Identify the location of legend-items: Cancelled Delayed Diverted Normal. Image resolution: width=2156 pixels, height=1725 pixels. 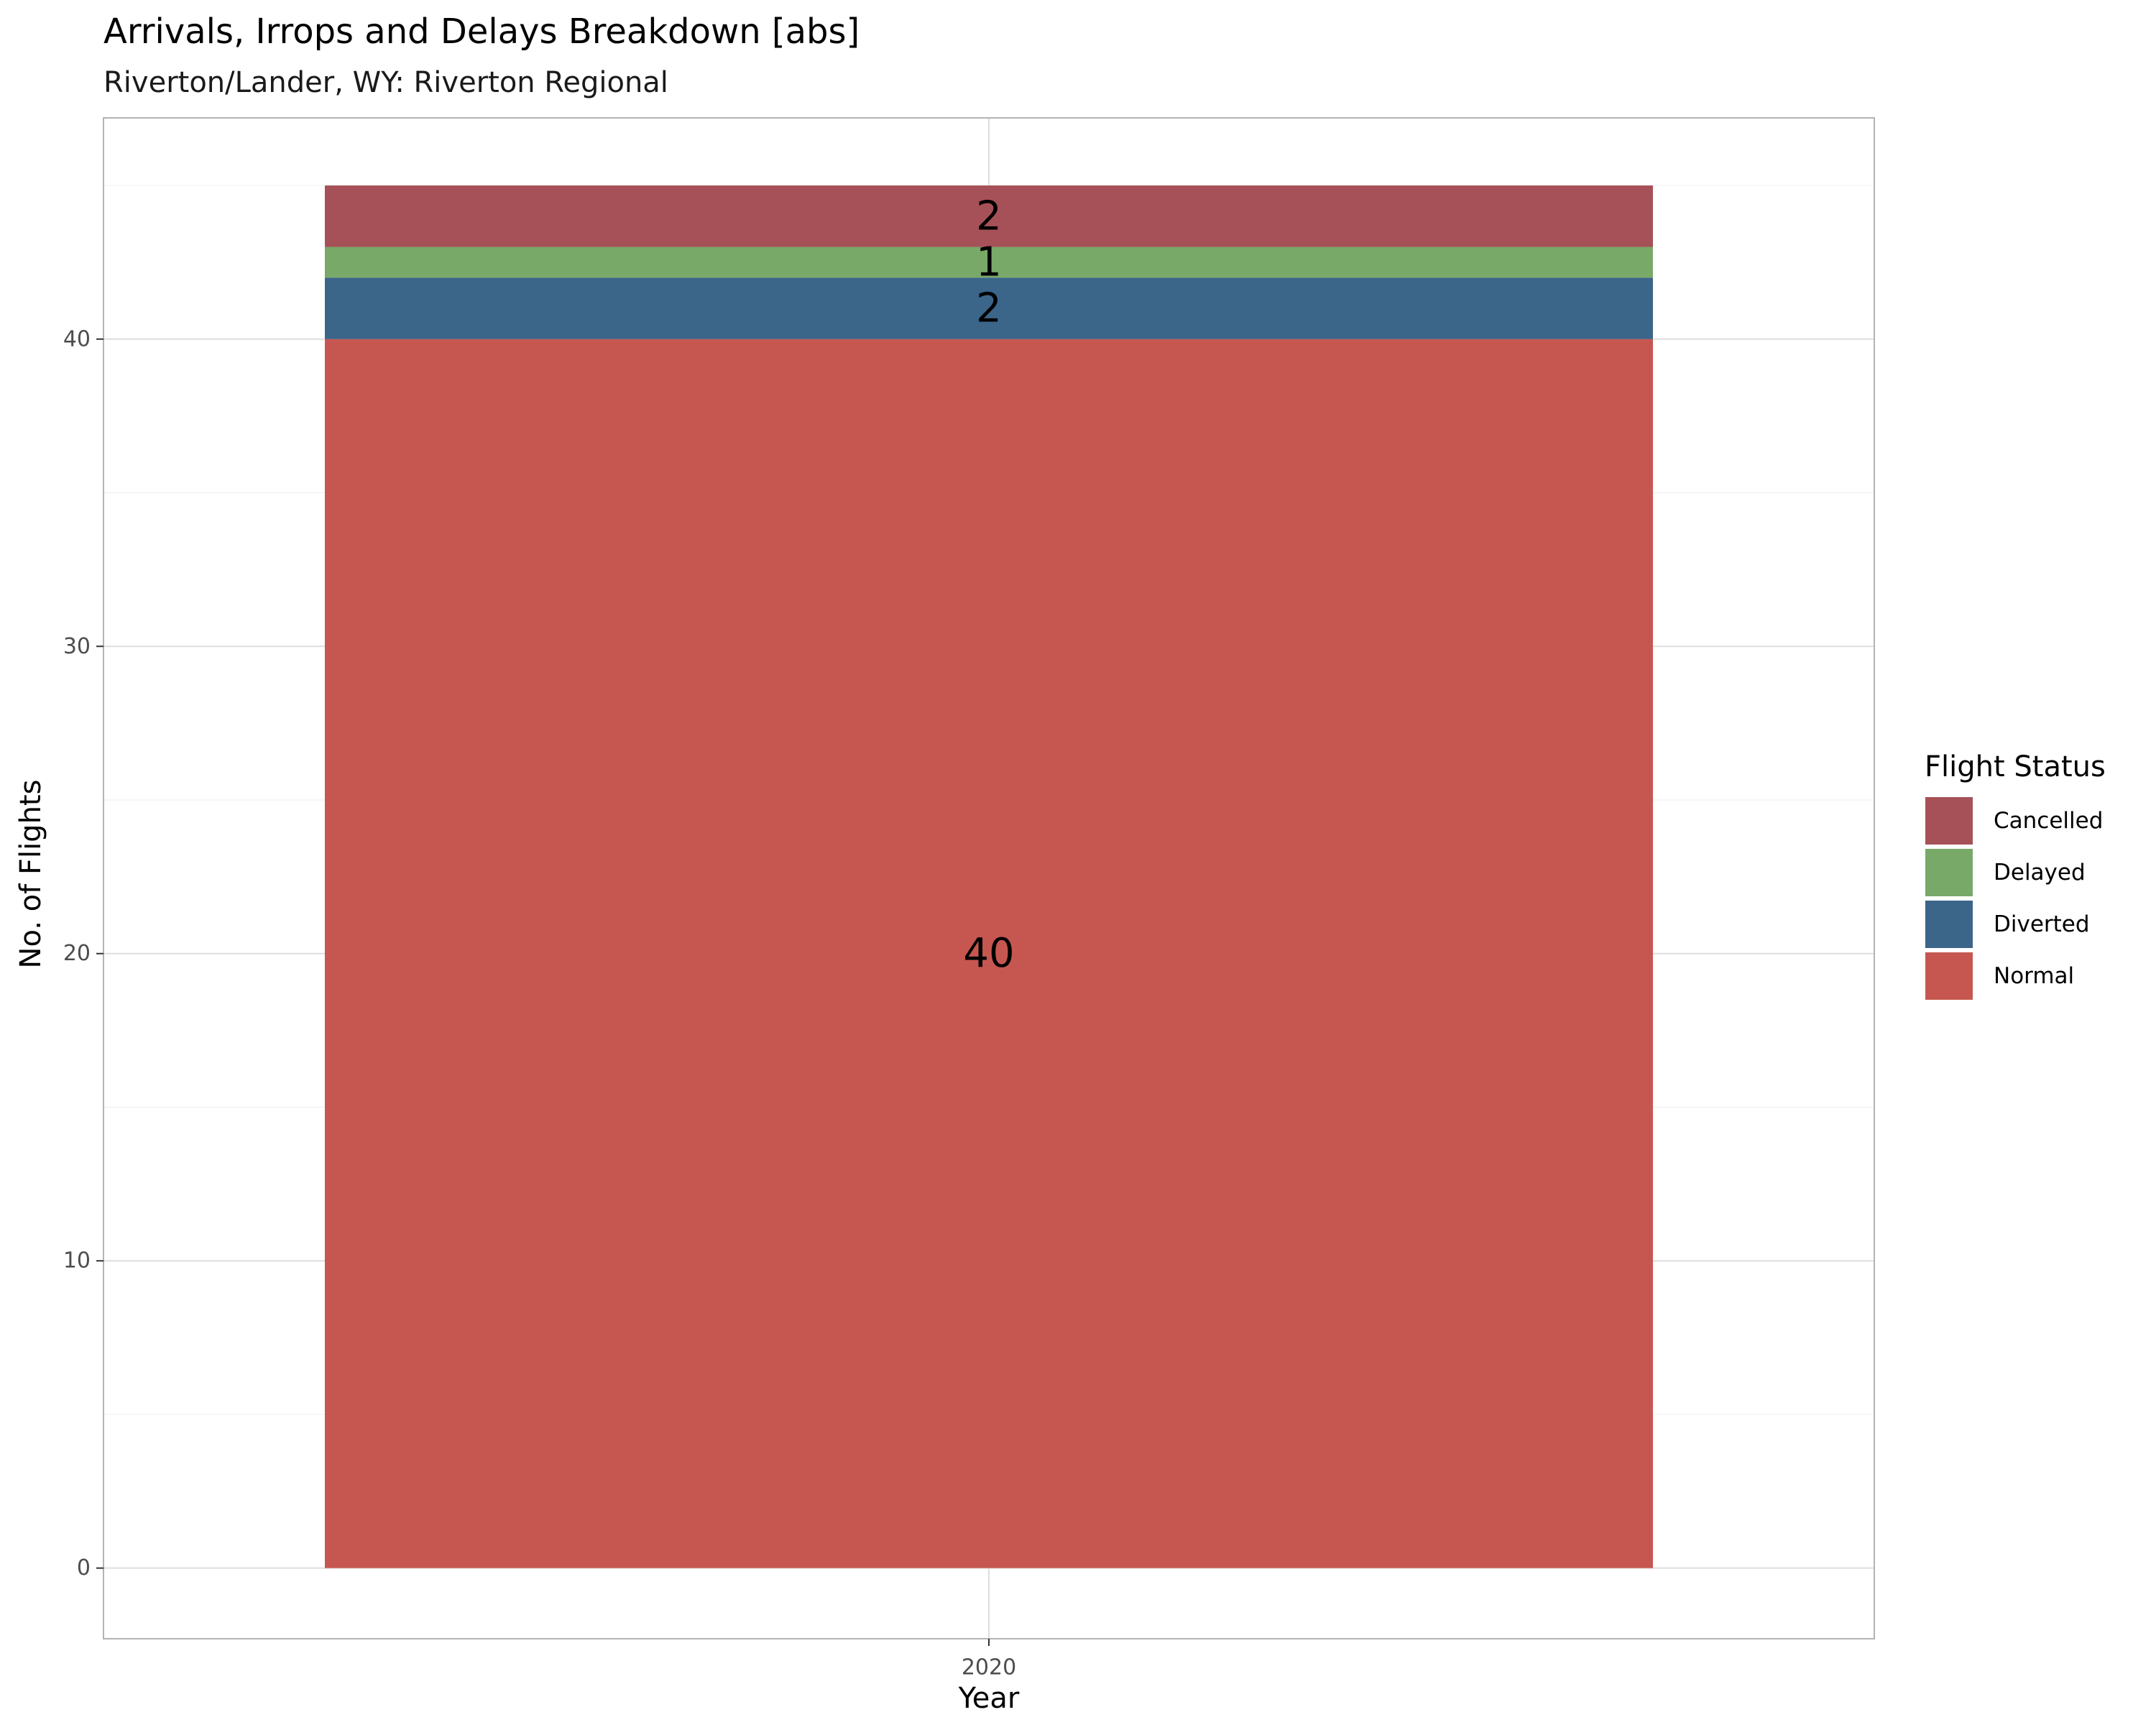
(2013, 898).